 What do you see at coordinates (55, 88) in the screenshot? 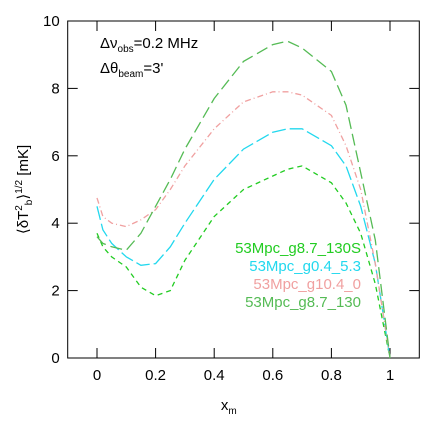
I see `y-tick-label: 8` at bounding box center [55, 88].